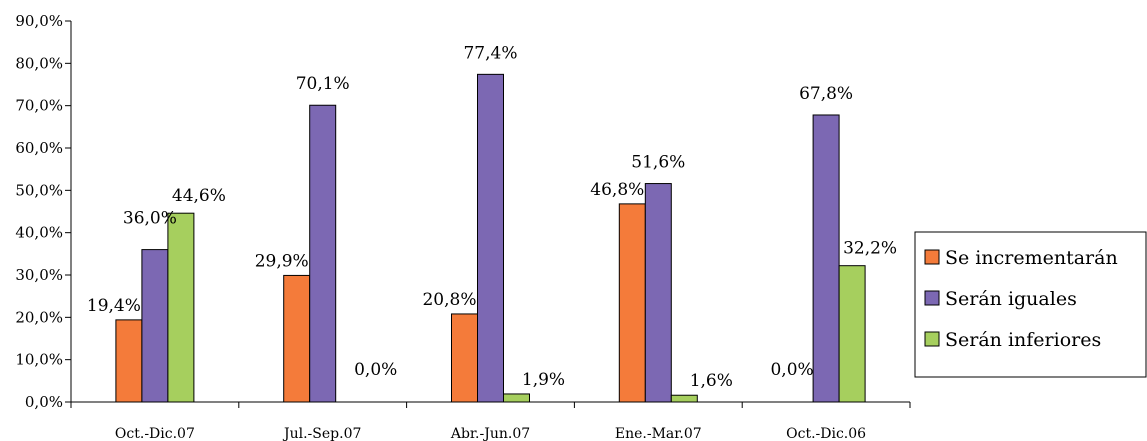 Image resolution: width=1147 pixels, height=441 pixels. What do you see at coordinates (449, 300) in the screenshot?
I see `data-label: 20,8%` at bounding box center [449, 300].